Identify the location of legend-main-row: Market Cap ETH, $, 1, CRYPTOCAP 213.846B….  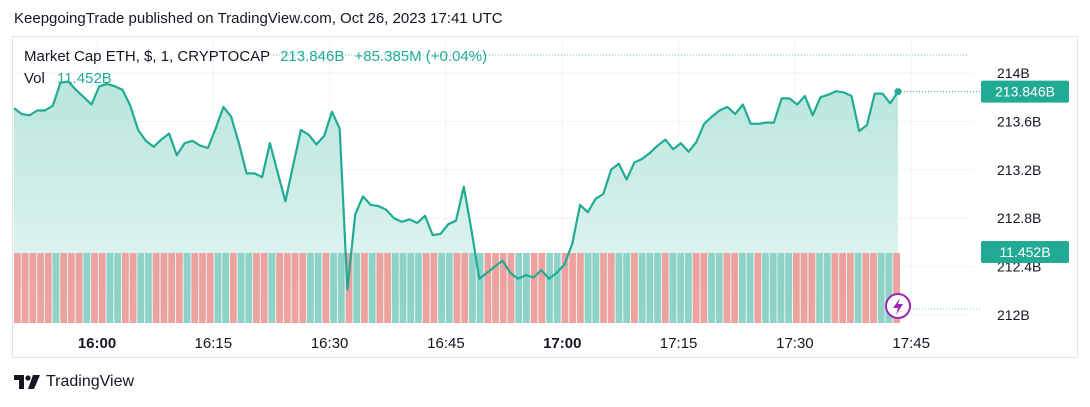
(255, 57).